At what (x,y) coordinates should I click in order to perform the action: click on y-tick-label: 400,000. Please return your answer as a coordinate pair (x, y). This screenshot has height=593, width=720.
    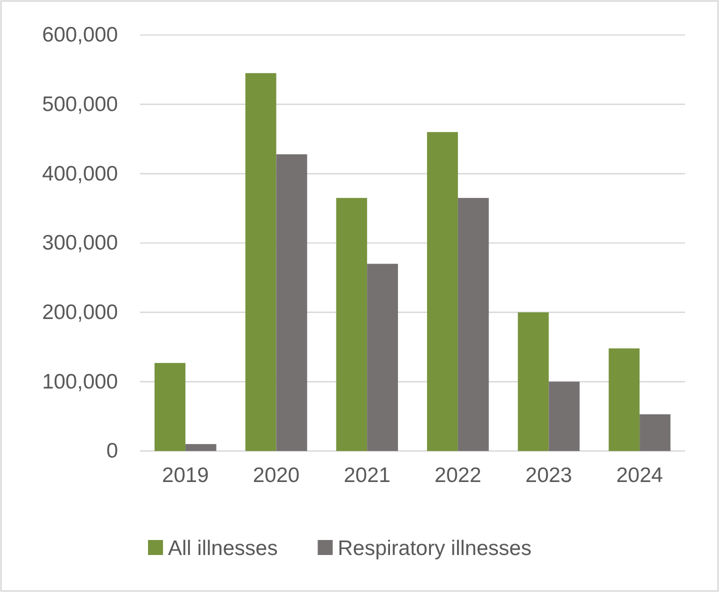
    Looking at the image, I should click on (80, 174).